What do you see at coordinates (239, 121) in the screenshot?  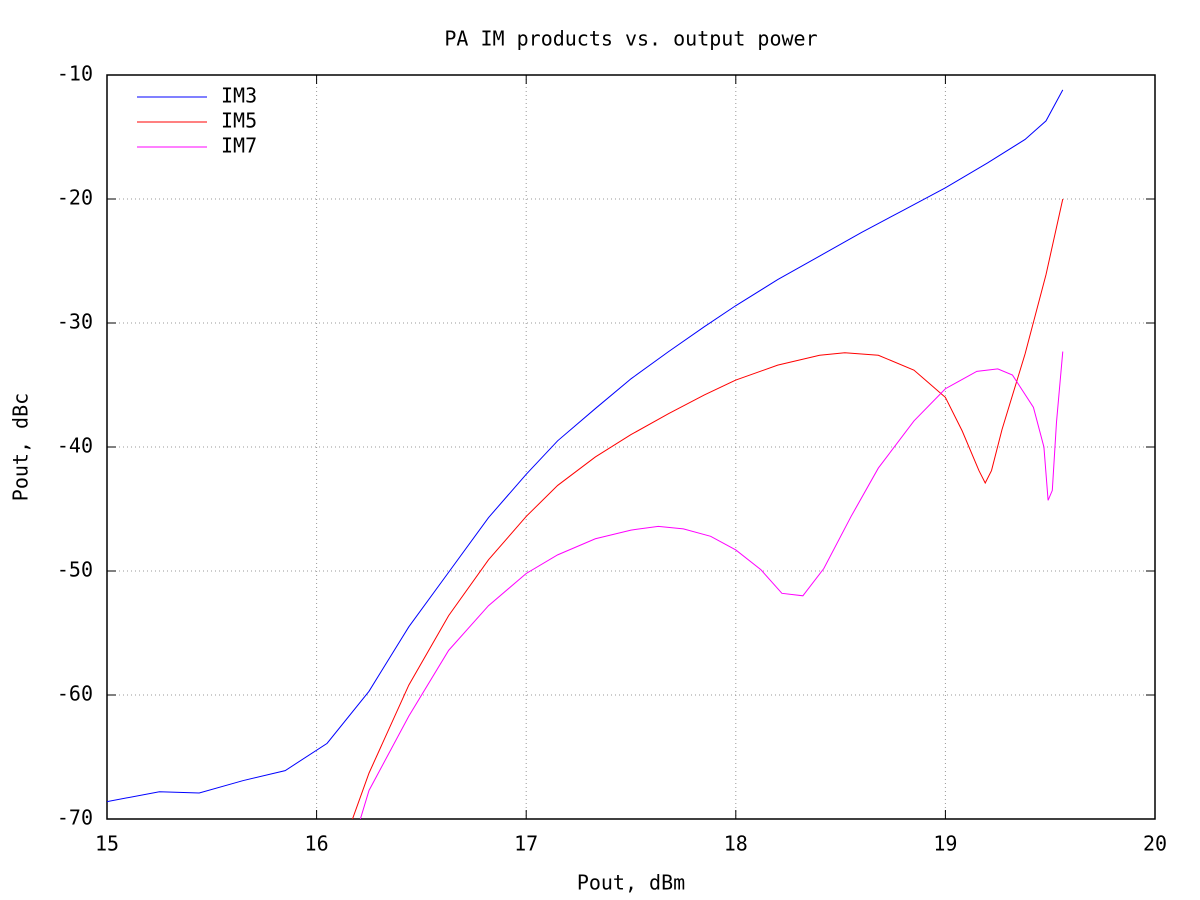 I see `legend-label: IM5` at bounding box center [239, 121].